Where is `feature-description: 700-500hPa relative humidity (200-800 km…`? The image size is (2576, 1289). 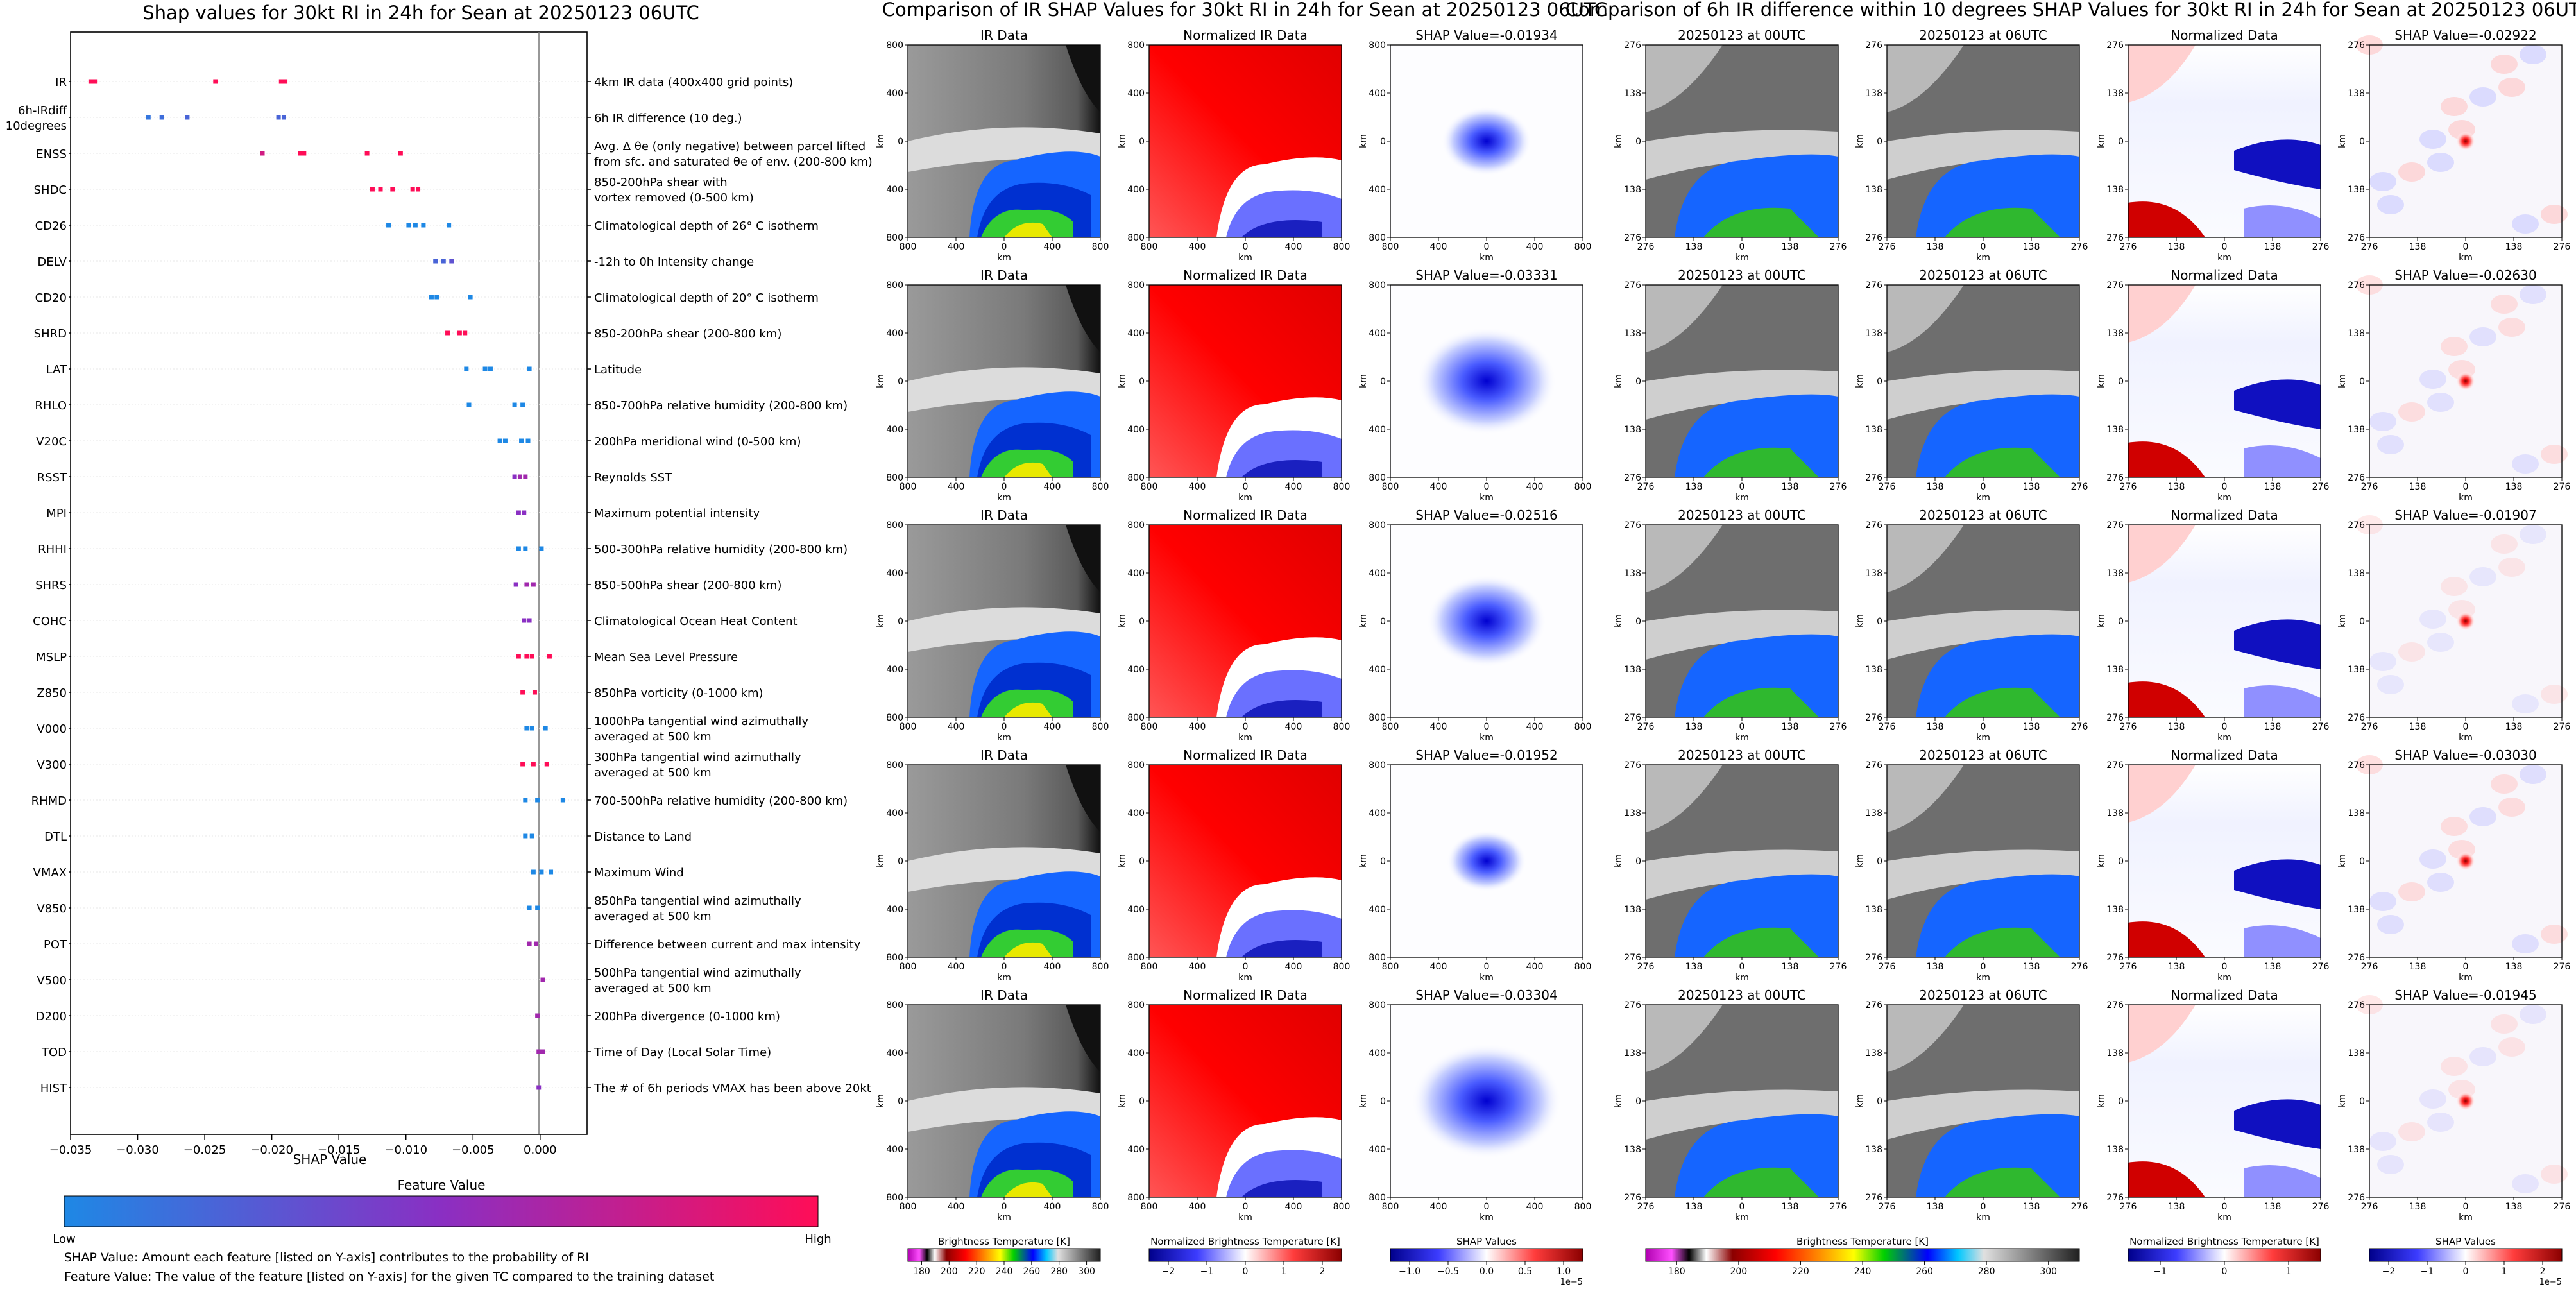 feature-description: 700-500hPa relative humidity (200-800 km… is located at coordinates (721, 801).